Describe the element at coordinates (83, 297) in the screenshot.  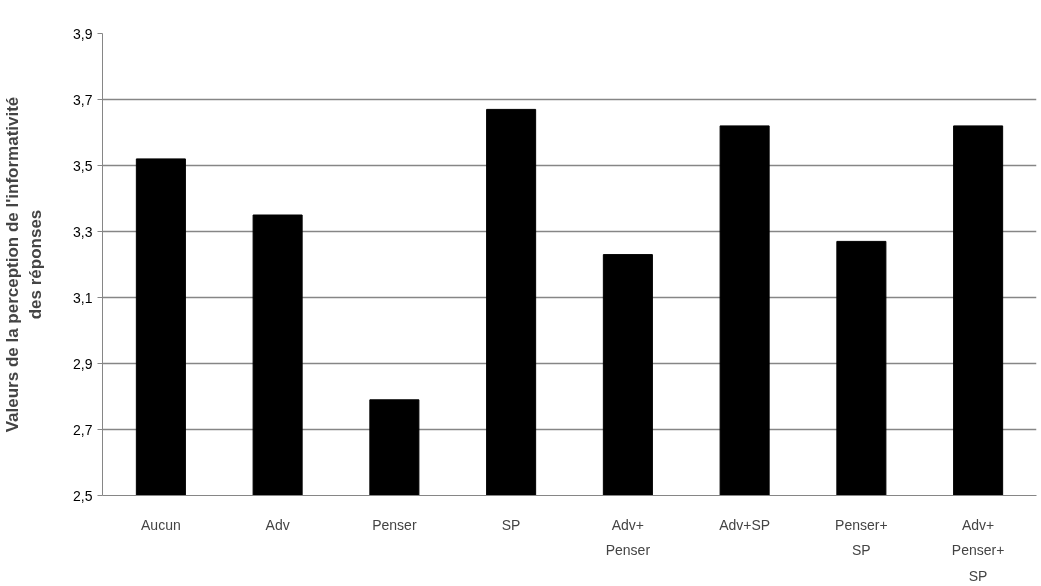
I see `y-tick-label: 3,1` at that location.